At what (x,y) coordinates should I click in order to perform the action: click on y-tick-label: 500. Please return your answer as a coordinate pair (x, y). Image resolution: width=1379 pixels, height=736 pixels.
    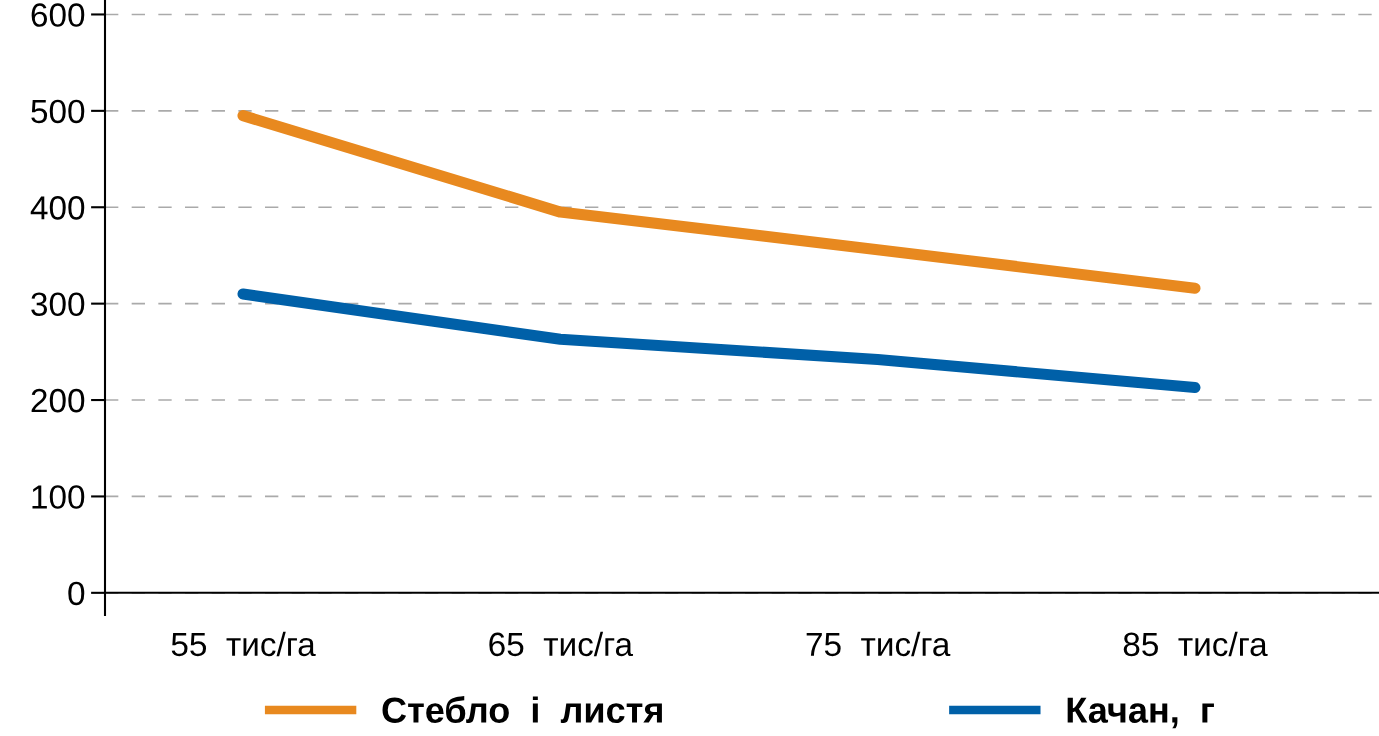
    Looking at the image, I should click on (58, 111).